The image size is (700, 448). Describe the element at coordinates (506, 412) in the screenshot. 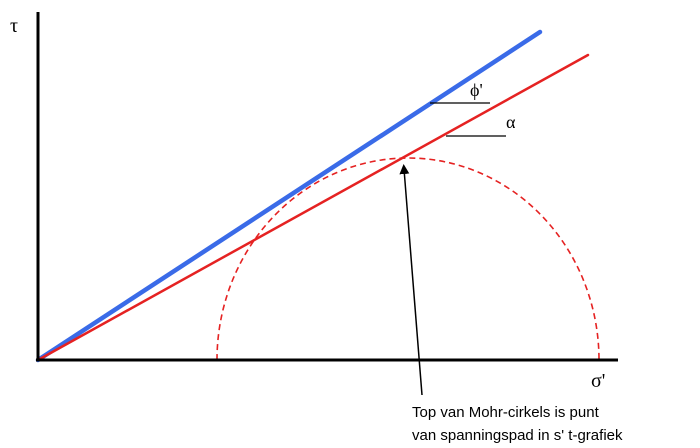

I see `annotation-line-1: Top van Mohr-cirkels is punt` at that location.